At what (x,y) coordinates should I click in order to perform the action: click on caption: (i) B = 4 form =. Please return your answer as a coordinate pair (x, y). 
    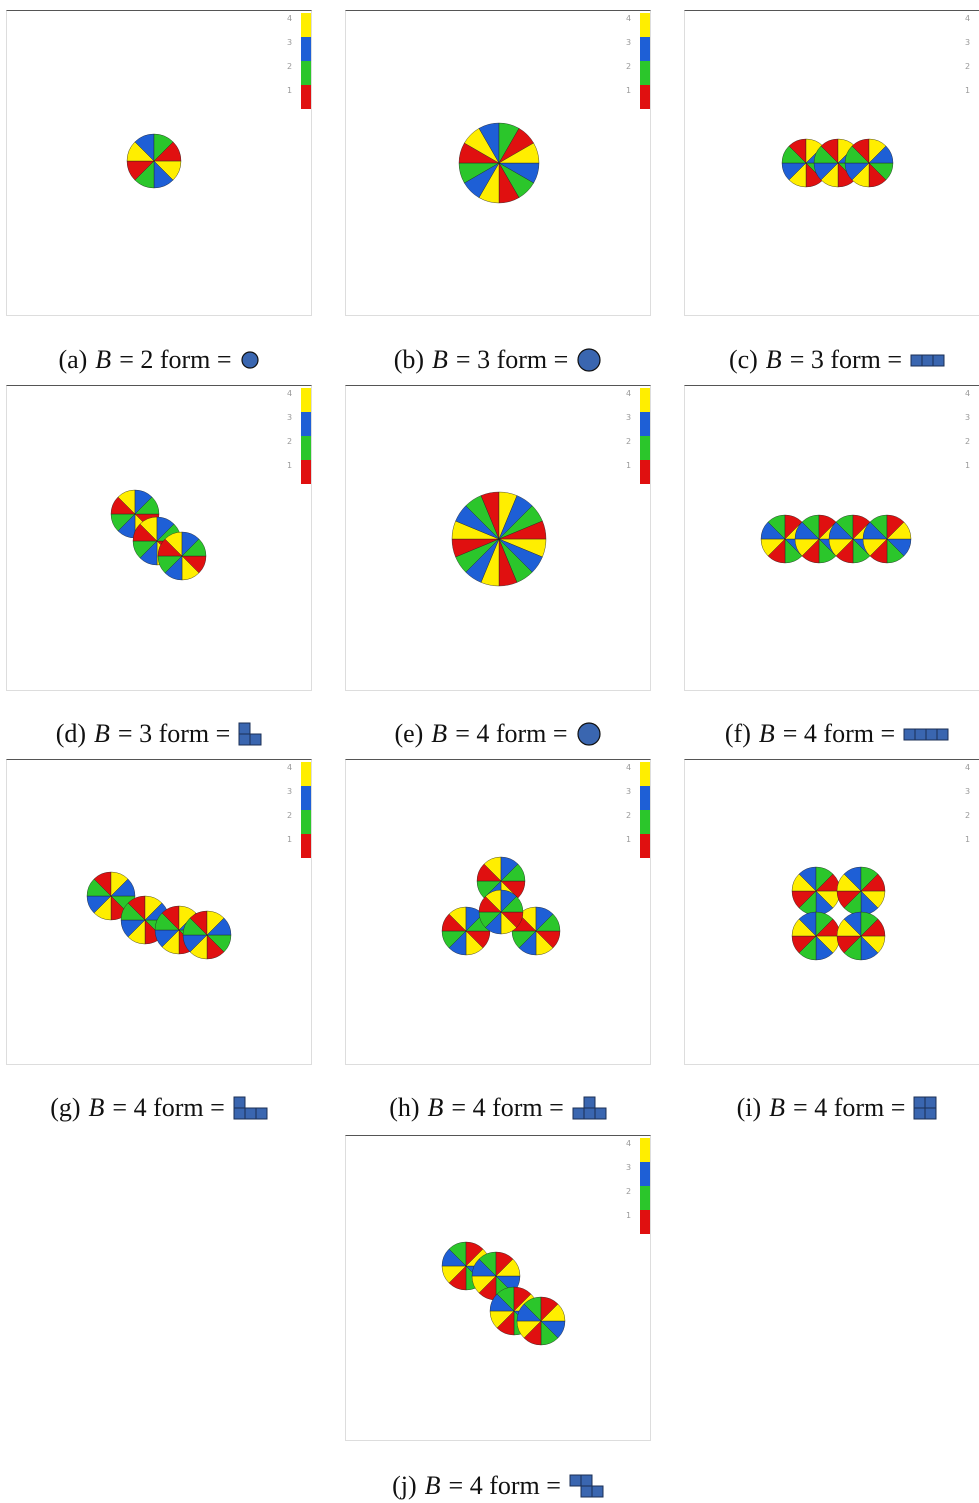
    Looking at the image, I should click on (825, 1108).